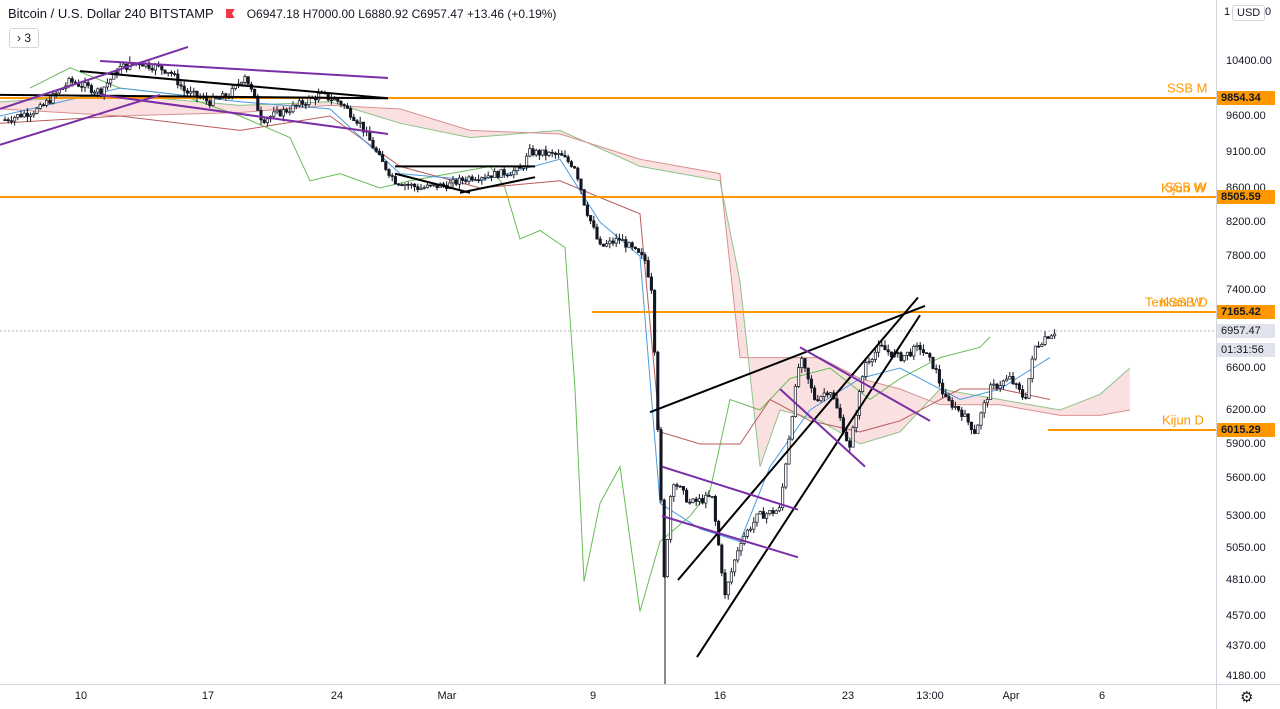 Image resolution: width=1280 pixels, height=709 pixels. I want to click on y-tick-label: 5600.00, so click(1246, 478).